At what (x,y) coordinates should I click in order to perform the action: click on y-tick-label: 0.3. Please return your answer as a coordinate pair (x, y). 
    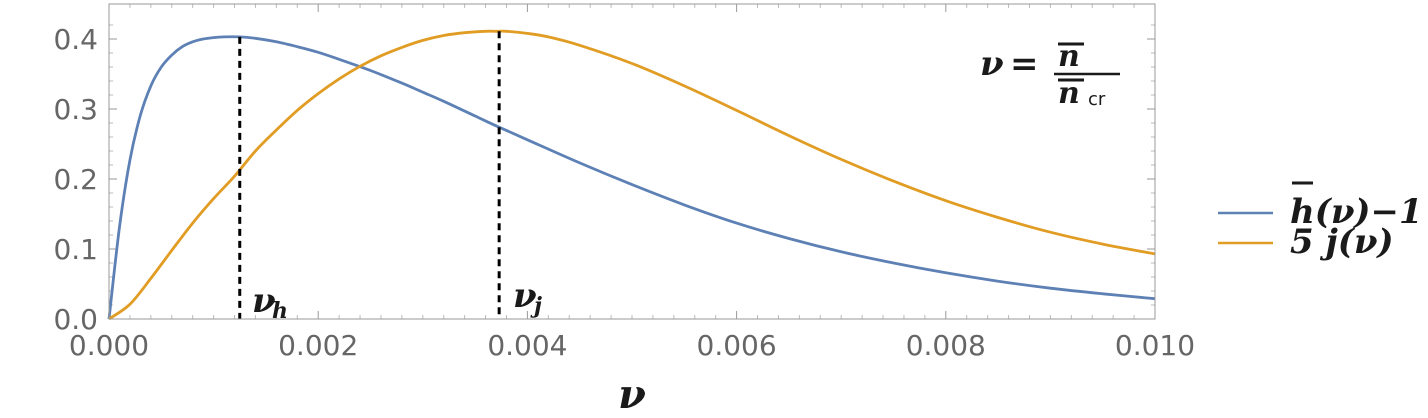
    Looking at the image, I should click on (75, 109).